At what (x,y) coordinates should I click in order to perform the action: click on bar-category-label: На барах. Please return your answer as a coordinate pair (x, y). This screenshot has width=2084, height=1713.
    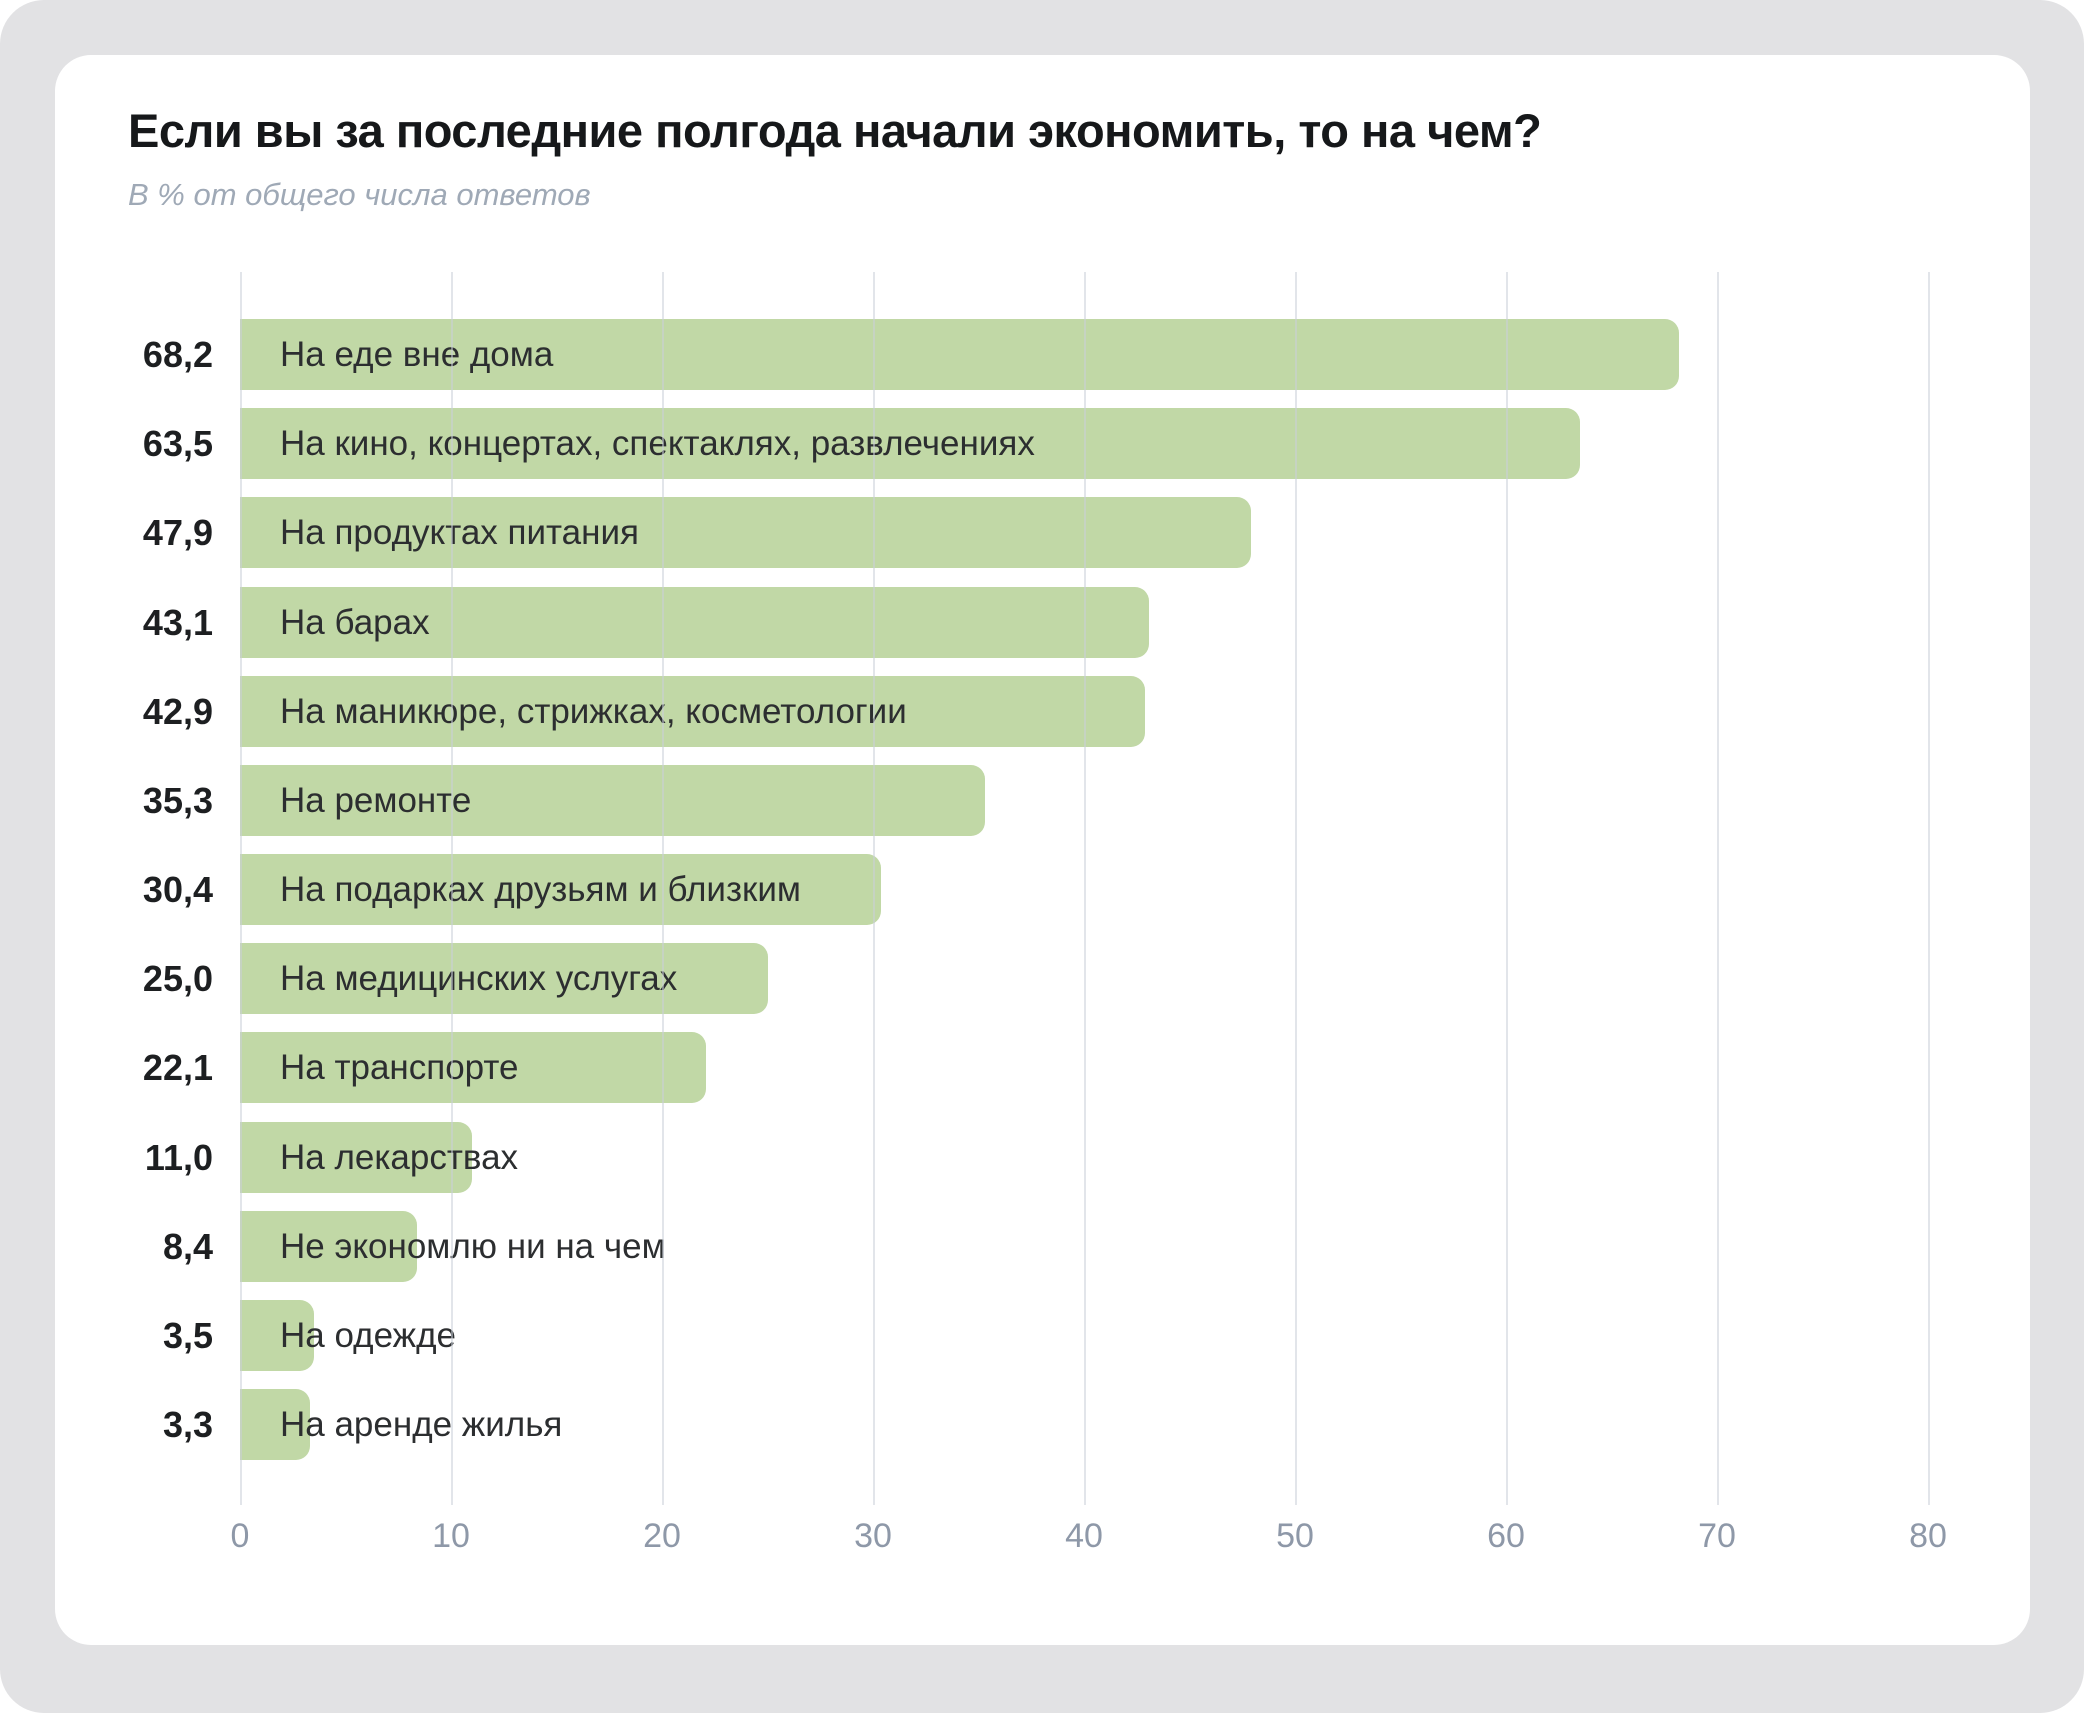
    Looking at the image, I should click on (355, 622).